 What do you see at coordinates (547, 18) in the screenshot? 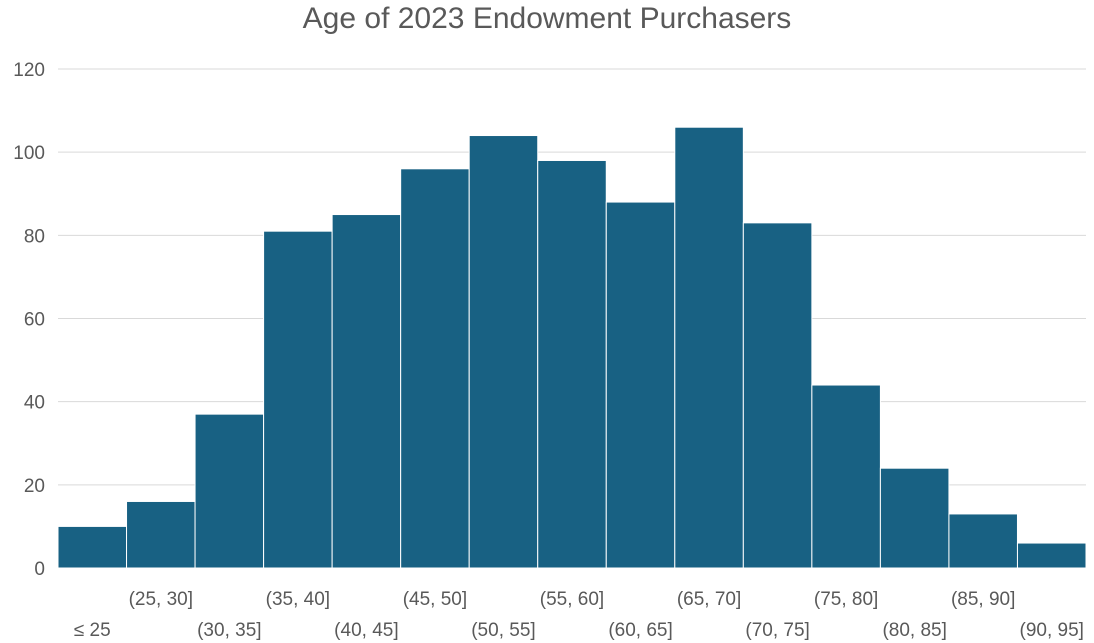
I see `chart-title: Age of 2023 Endowment Purchasers` at bounding box center [547, 18].